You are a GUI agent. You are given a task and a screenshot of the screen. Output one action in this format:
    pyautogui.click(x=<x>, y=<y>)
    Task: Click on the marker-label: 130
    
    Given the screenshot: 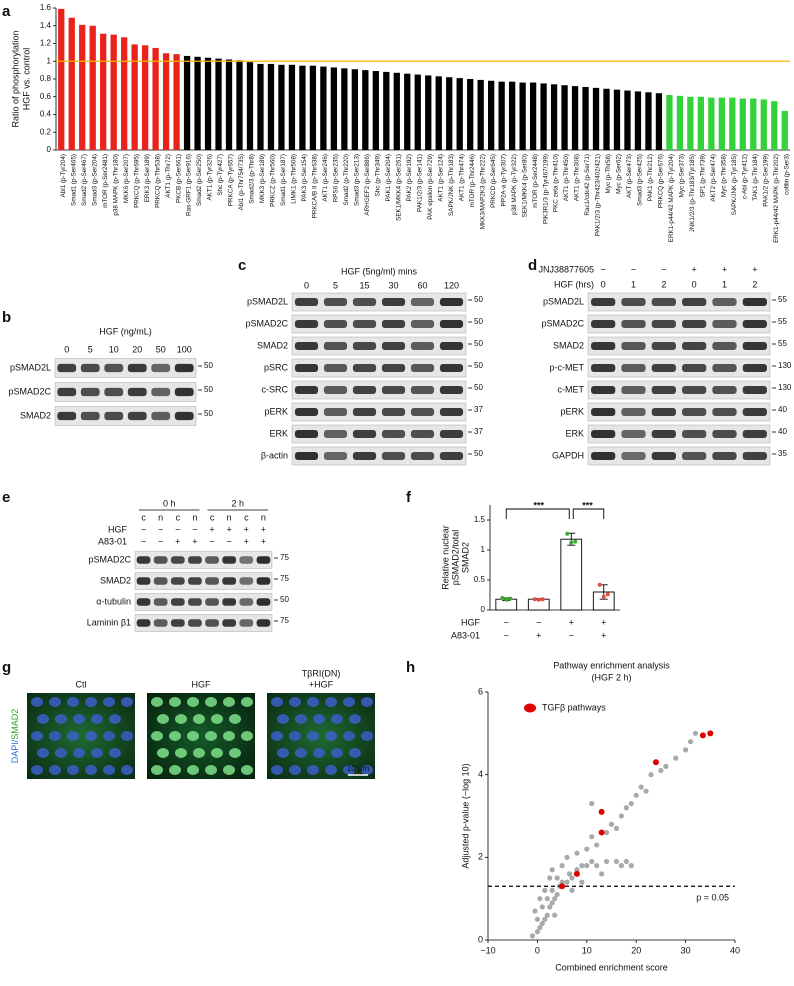 What is the action you would take?
    pyautogui.click(x=785, y=387)
    